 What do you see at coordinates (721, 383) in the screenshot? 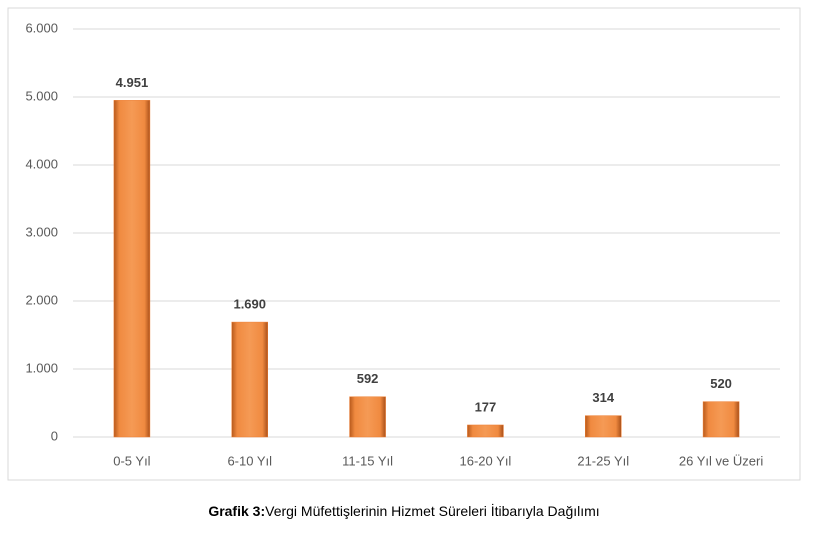
I see `value-label: 520` at bounding box center [721, 383].